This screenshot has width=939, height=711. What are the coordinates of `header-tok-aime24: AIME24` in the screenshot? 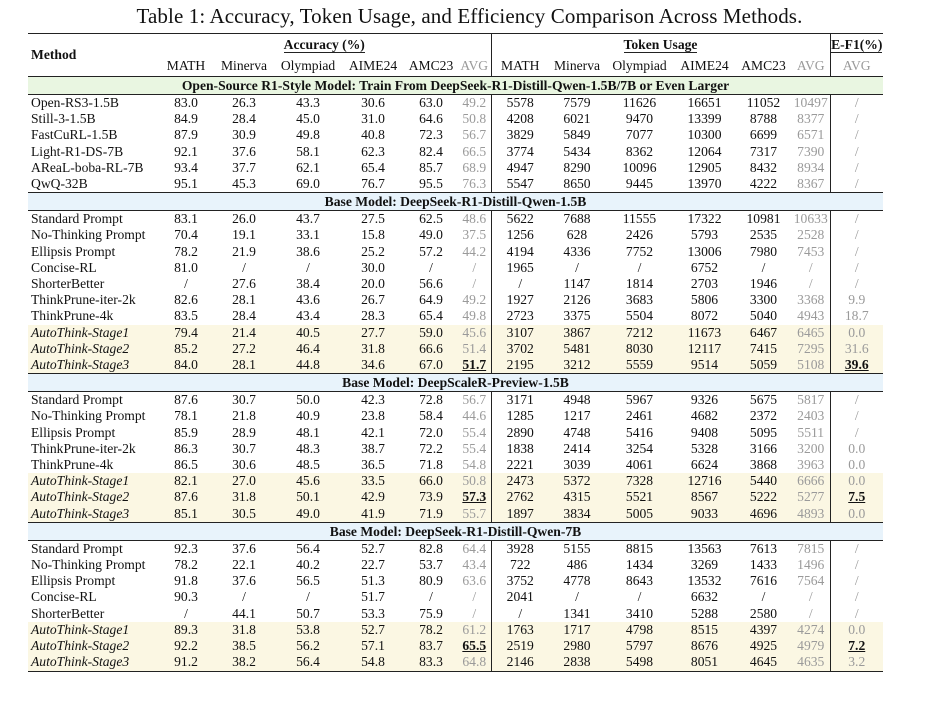 It's located at (704, 65).